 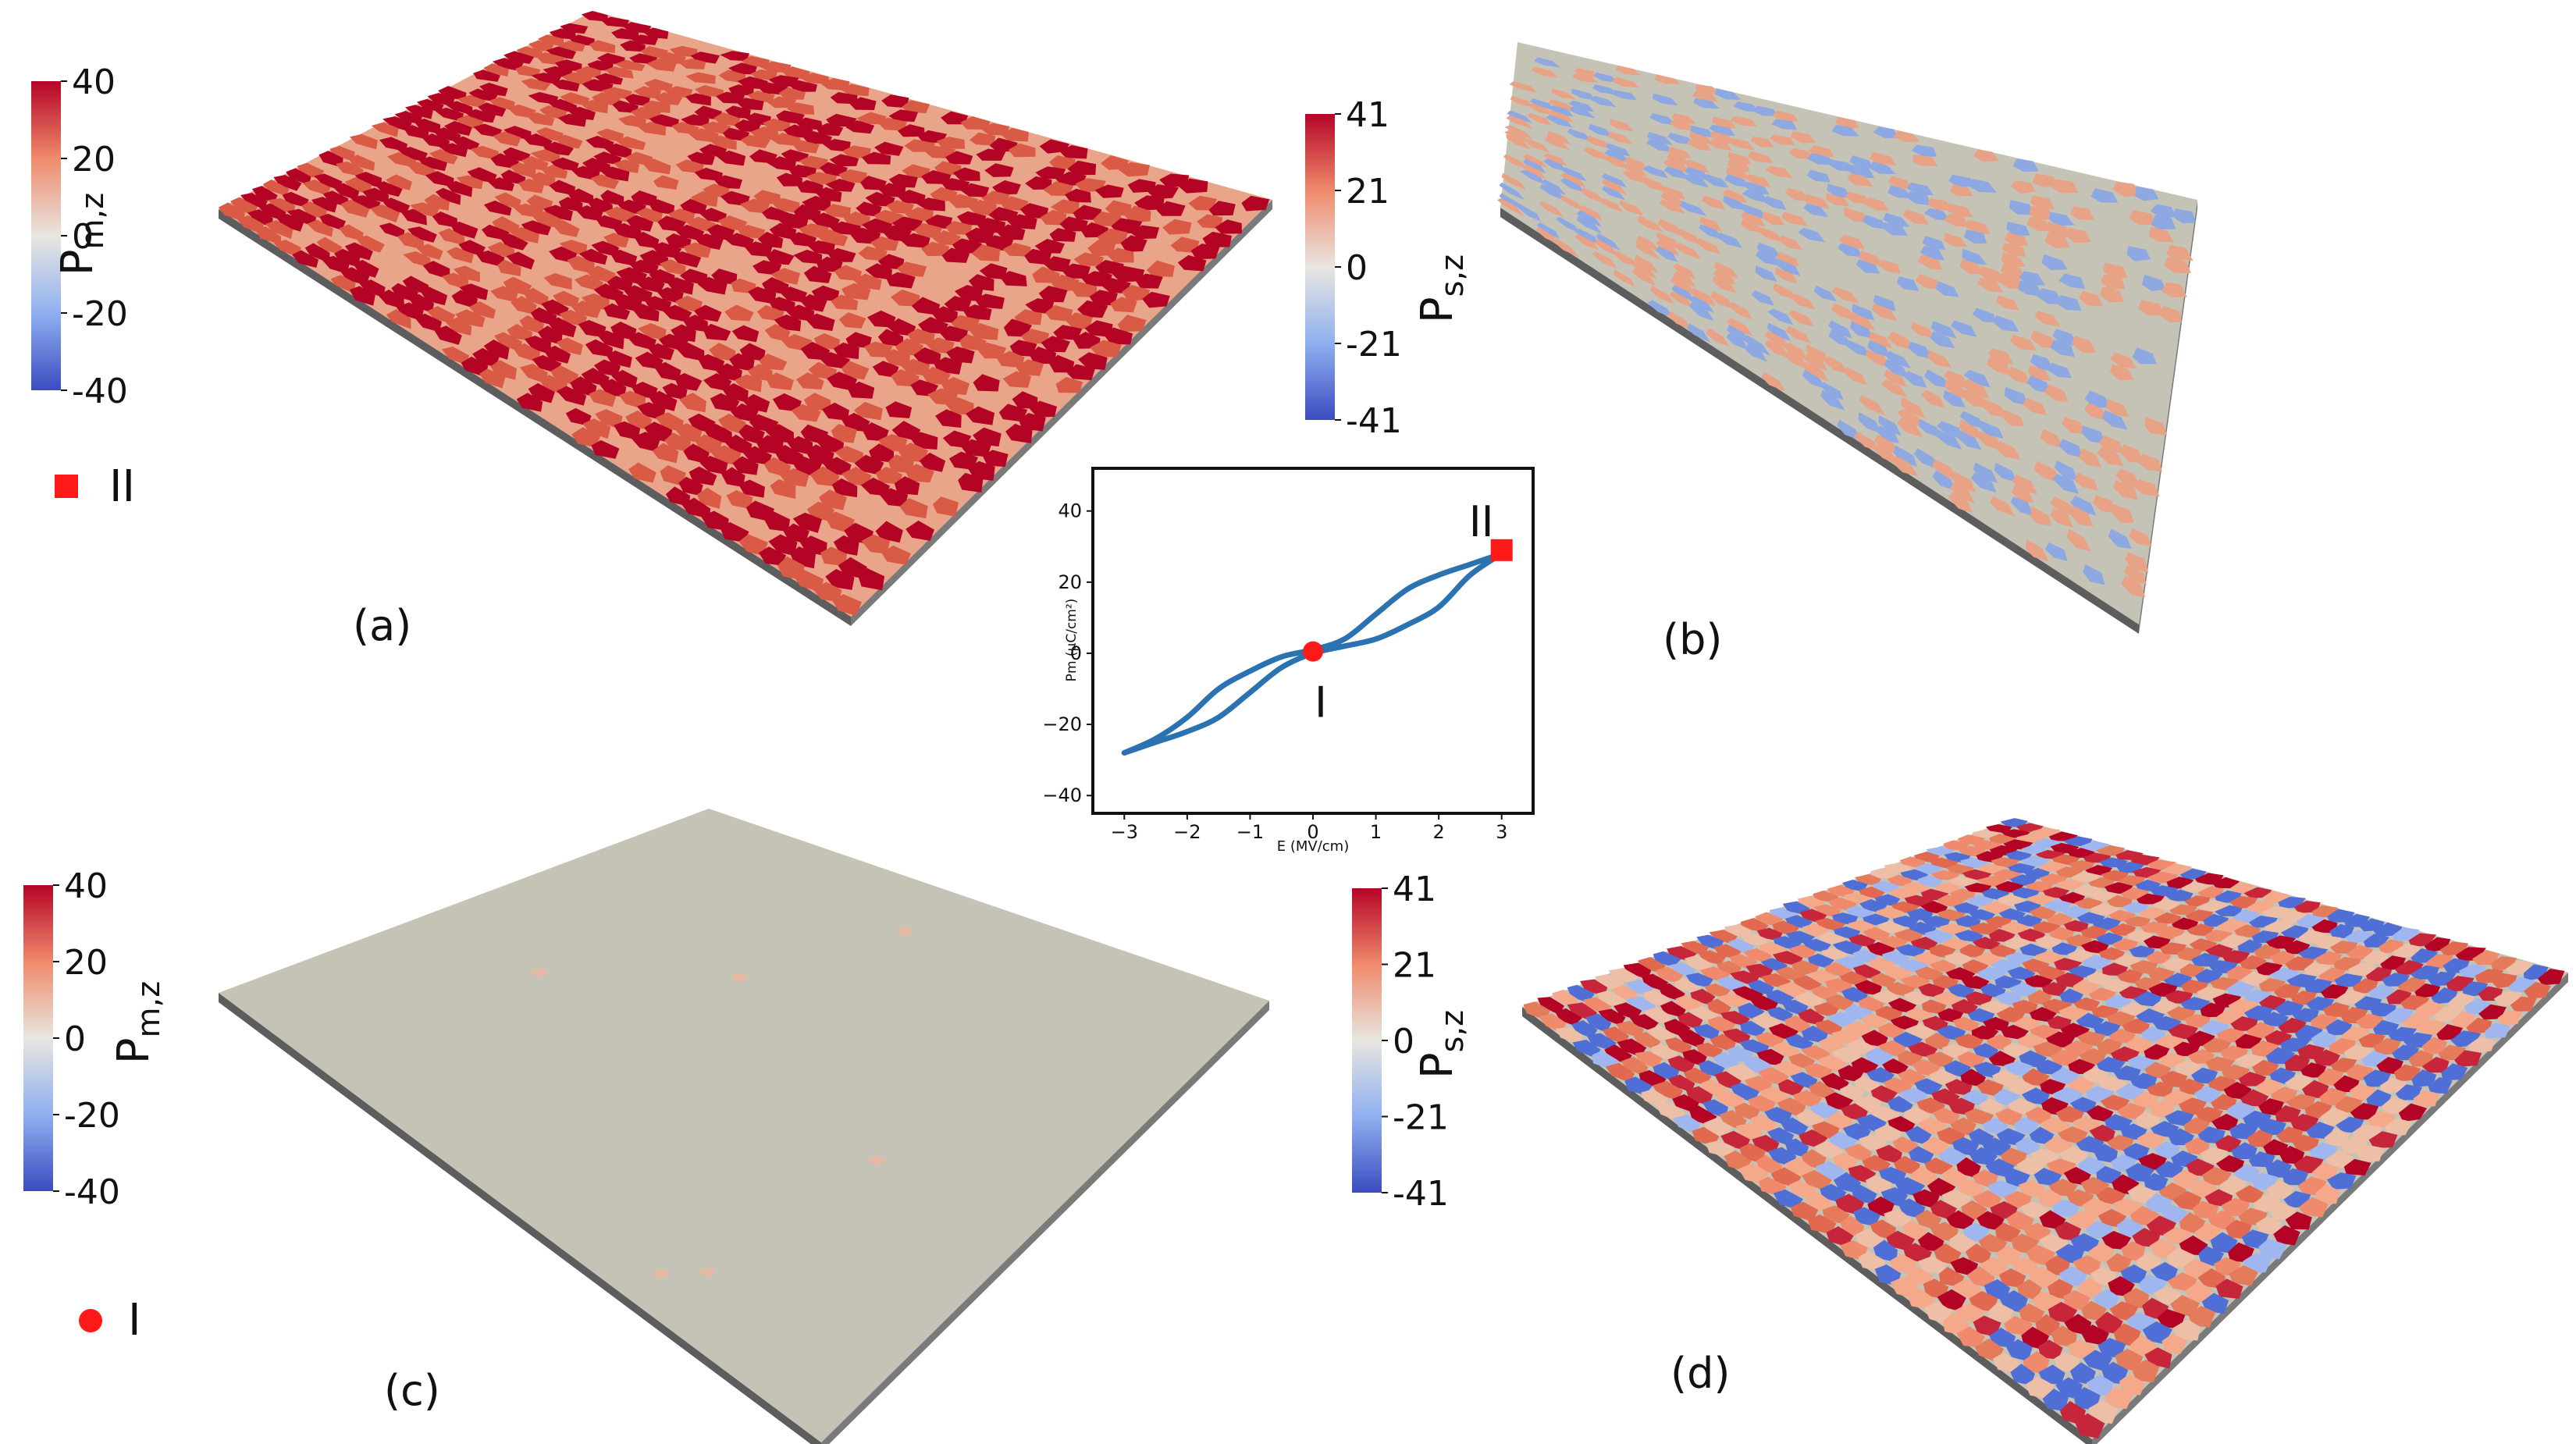 I want to click on panel-d-colorbar: 41 21 0 -21 -41 Ps,z, so click(x=1411, y=1042).